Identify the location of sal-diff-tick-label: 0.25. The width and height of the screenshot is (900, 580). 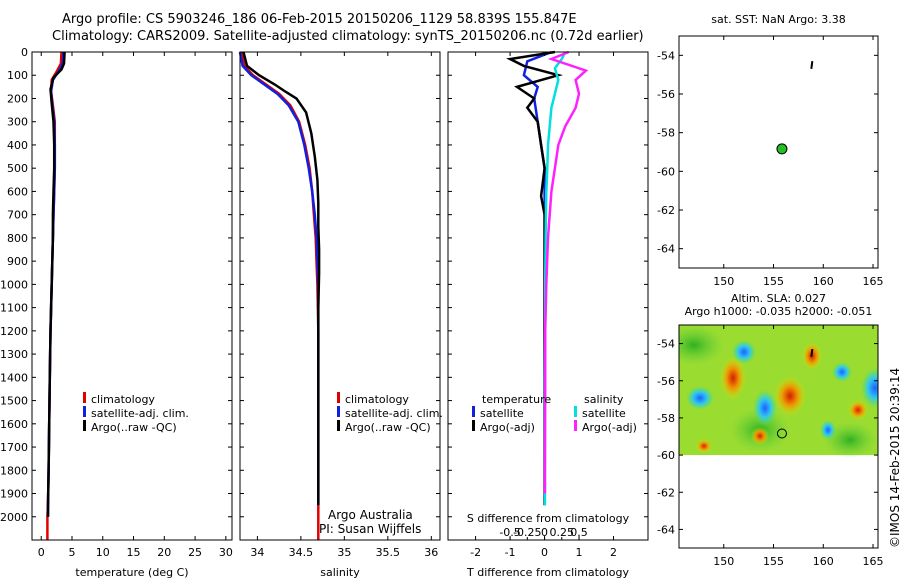
(562, 532).